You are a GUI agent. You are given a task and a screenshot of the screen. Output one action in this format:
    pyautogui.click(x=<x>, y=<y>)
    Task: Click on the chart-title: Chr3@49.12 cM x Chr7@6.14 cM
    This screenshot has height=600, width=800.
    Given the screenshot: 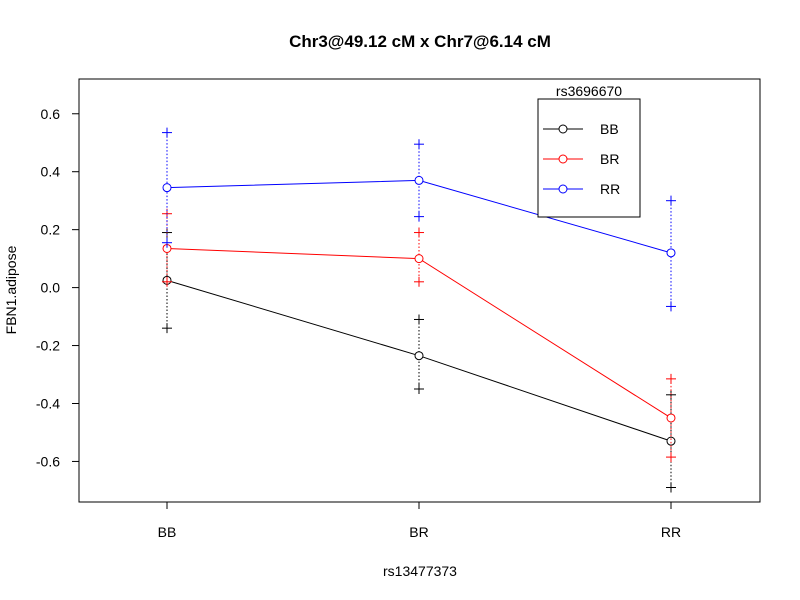 What is the action you would take?
    pyautogui.click(x=420, y=41)
    